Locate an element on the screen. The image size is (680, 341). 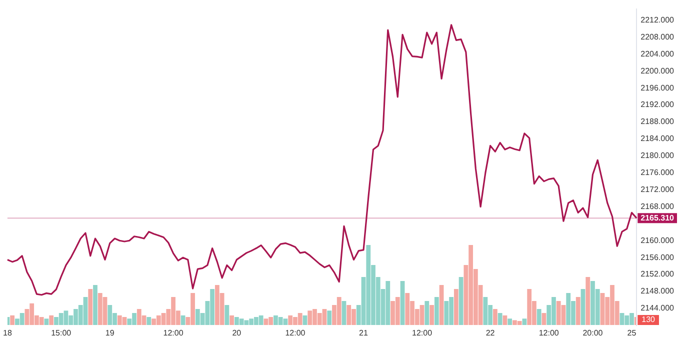
ref-line-label: 2165.310 is located at coordinates (657, 217).